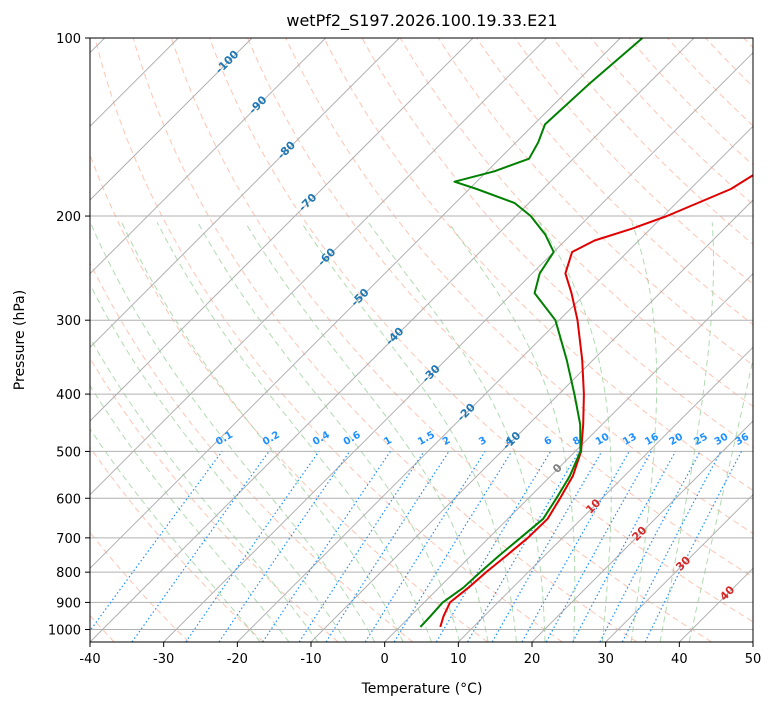  I want to click on y-tick-label: 500, so click(68, 452).